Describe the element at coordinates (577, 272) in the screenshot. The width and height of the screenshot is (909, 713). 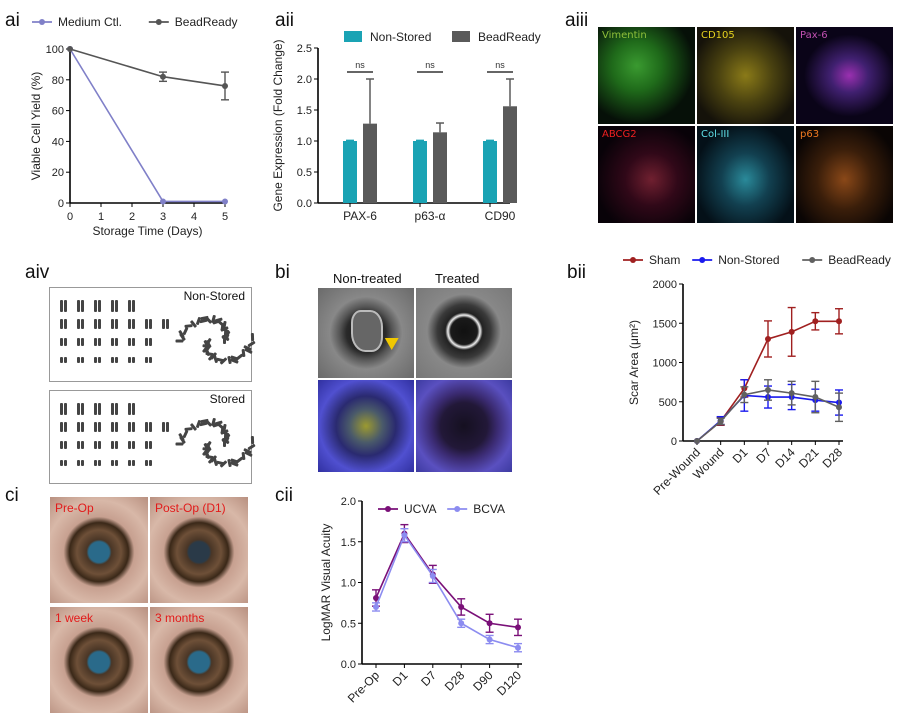
I see `panel-label-bii: bii` at that location.